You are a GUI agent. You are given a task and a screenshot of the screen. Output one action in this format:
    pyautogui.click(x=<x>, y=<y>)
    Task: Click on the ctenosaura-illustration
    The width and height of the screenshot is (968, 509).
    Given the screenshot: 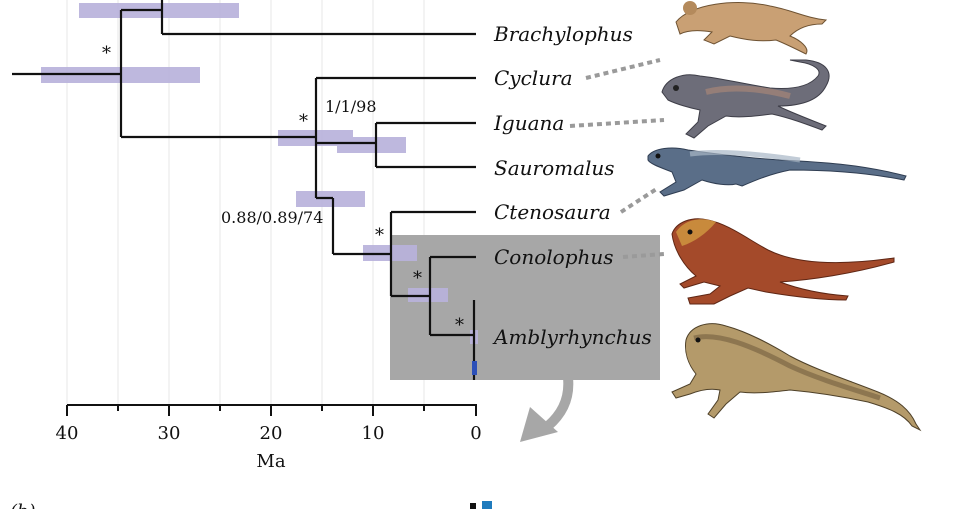 What is the action you would take?
    pyautogui.click(x=777, y=172)
    